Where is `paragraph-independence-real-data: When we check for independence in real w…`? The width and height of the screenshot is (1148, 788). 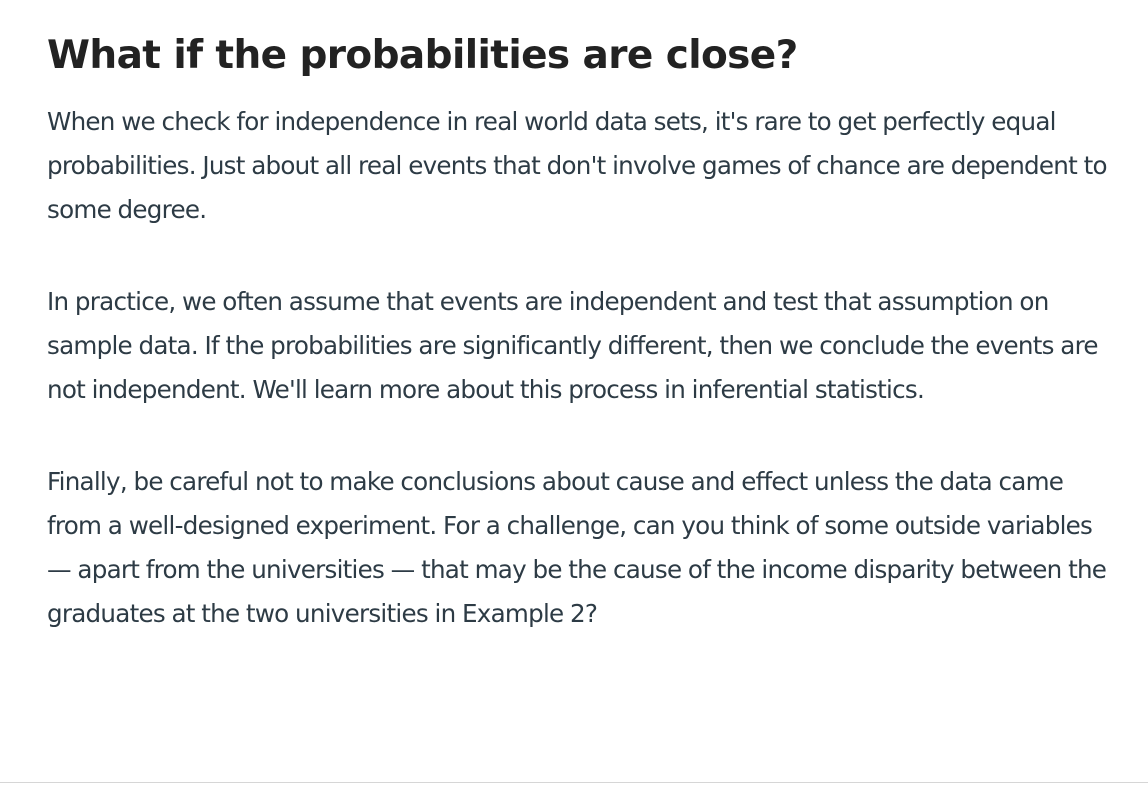
paragraph-independence-real-data: When we check for independence in real w… is located at coordinates (577, 165).